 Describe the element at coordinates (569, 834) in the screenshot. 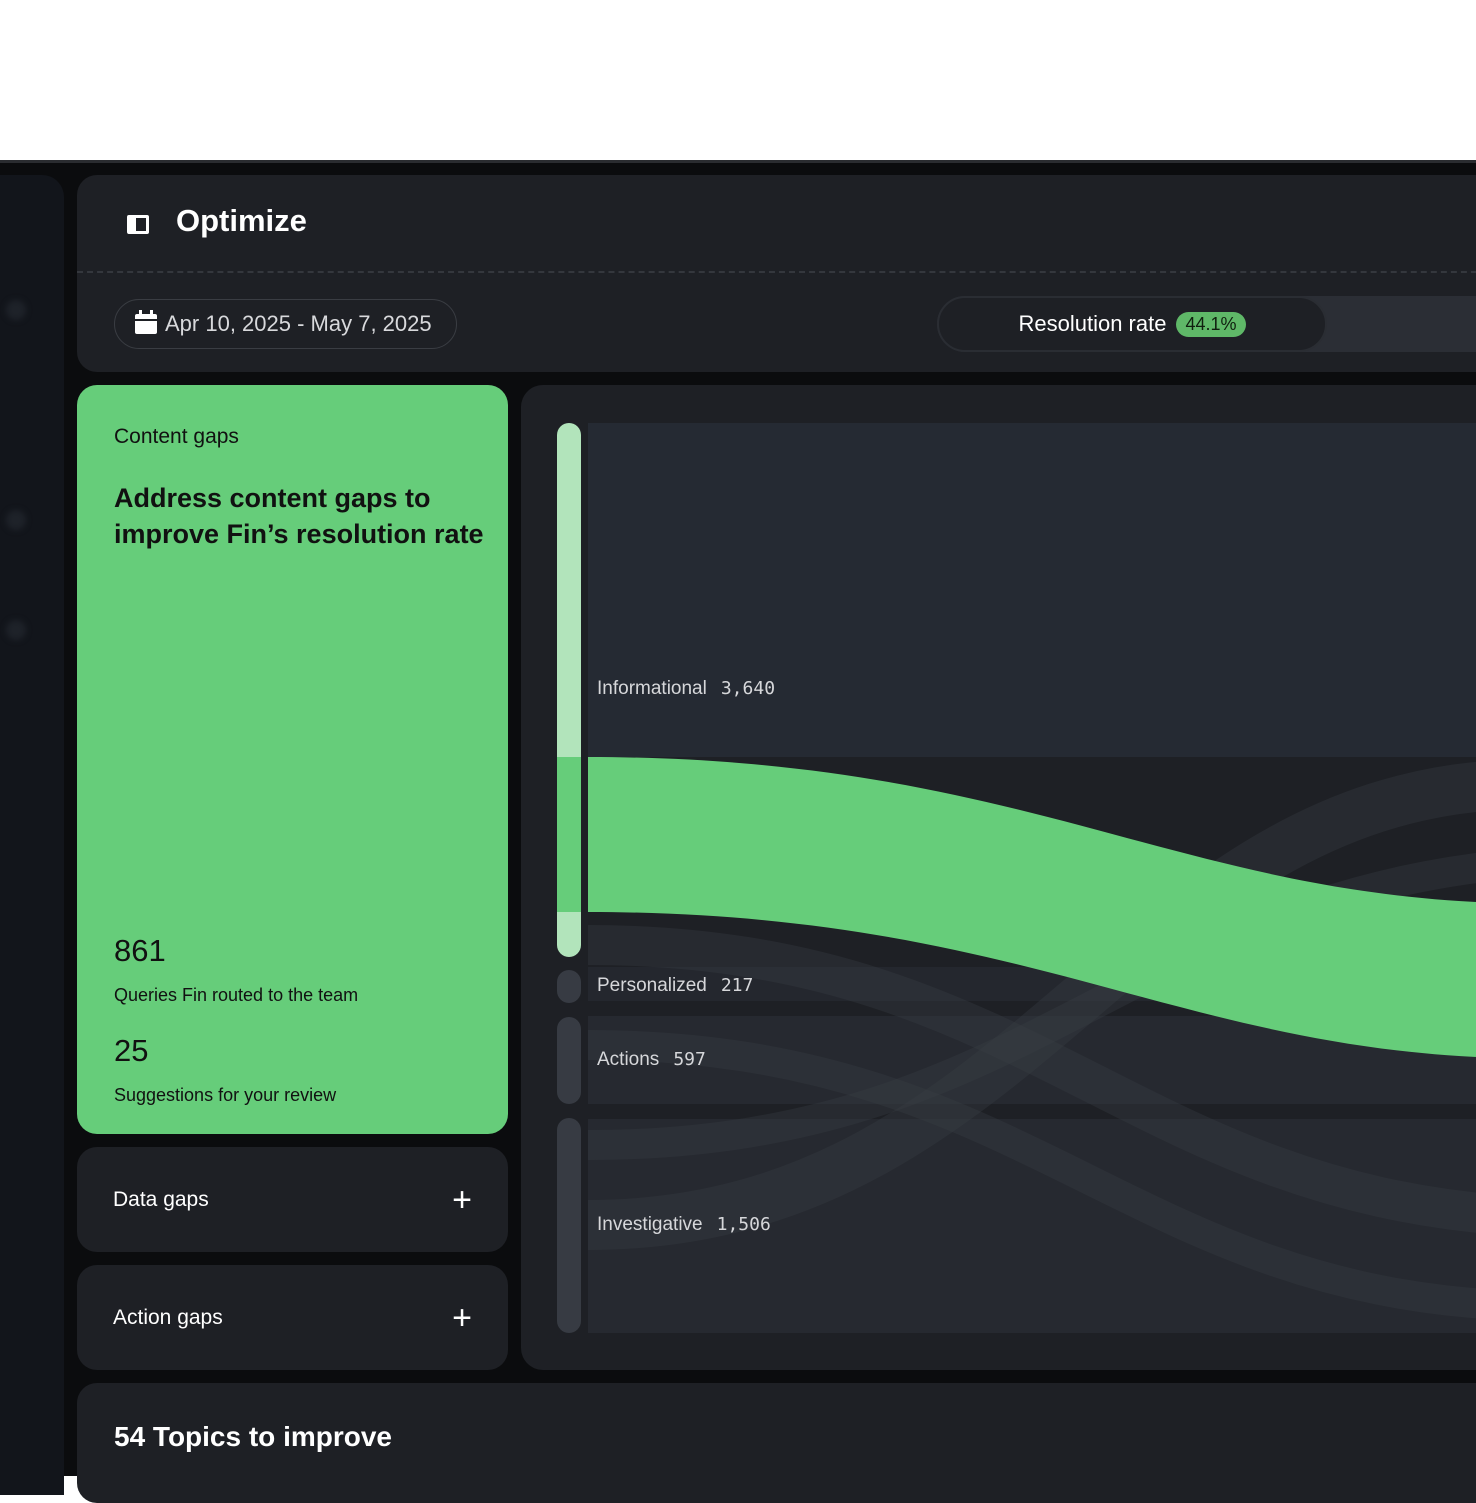

I see `node-bar-highlight` at that location.